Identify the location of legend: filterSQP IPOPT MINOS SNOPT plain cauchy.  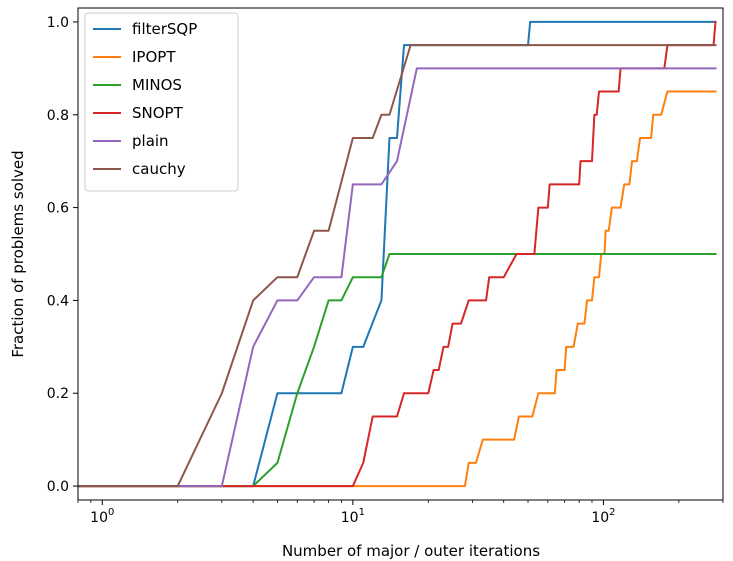
(161, 102).